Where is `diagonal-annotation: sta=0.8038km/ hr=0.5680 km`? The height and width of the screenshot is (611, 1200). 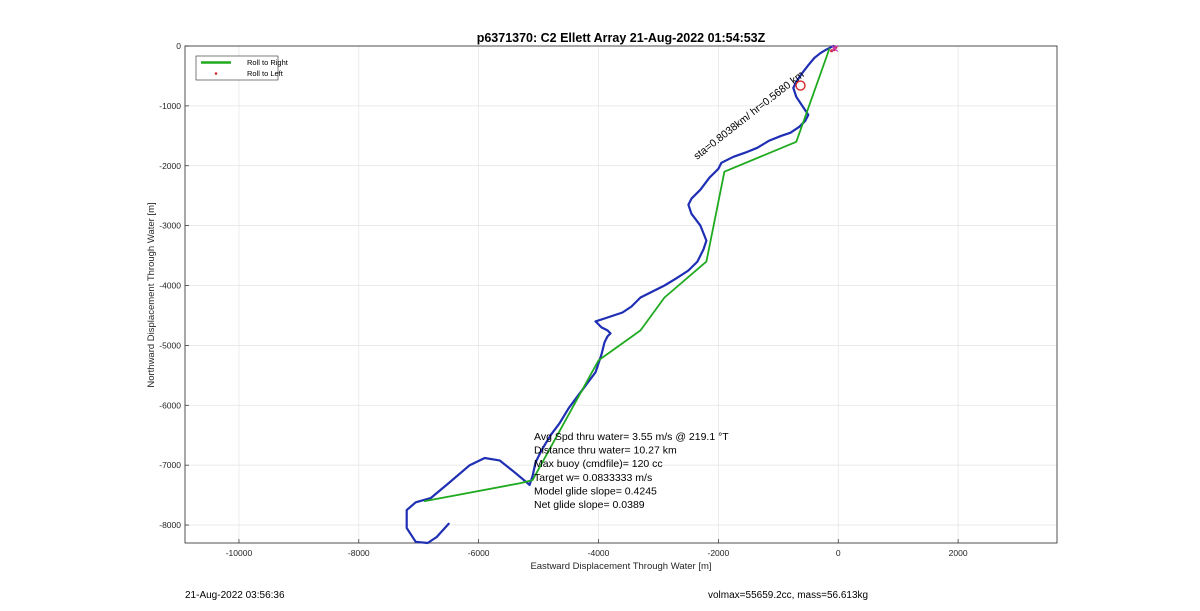
diagonal-annotation: sta=0.8038km/ hr=0.5680 km is located at coordinates (748, 116).